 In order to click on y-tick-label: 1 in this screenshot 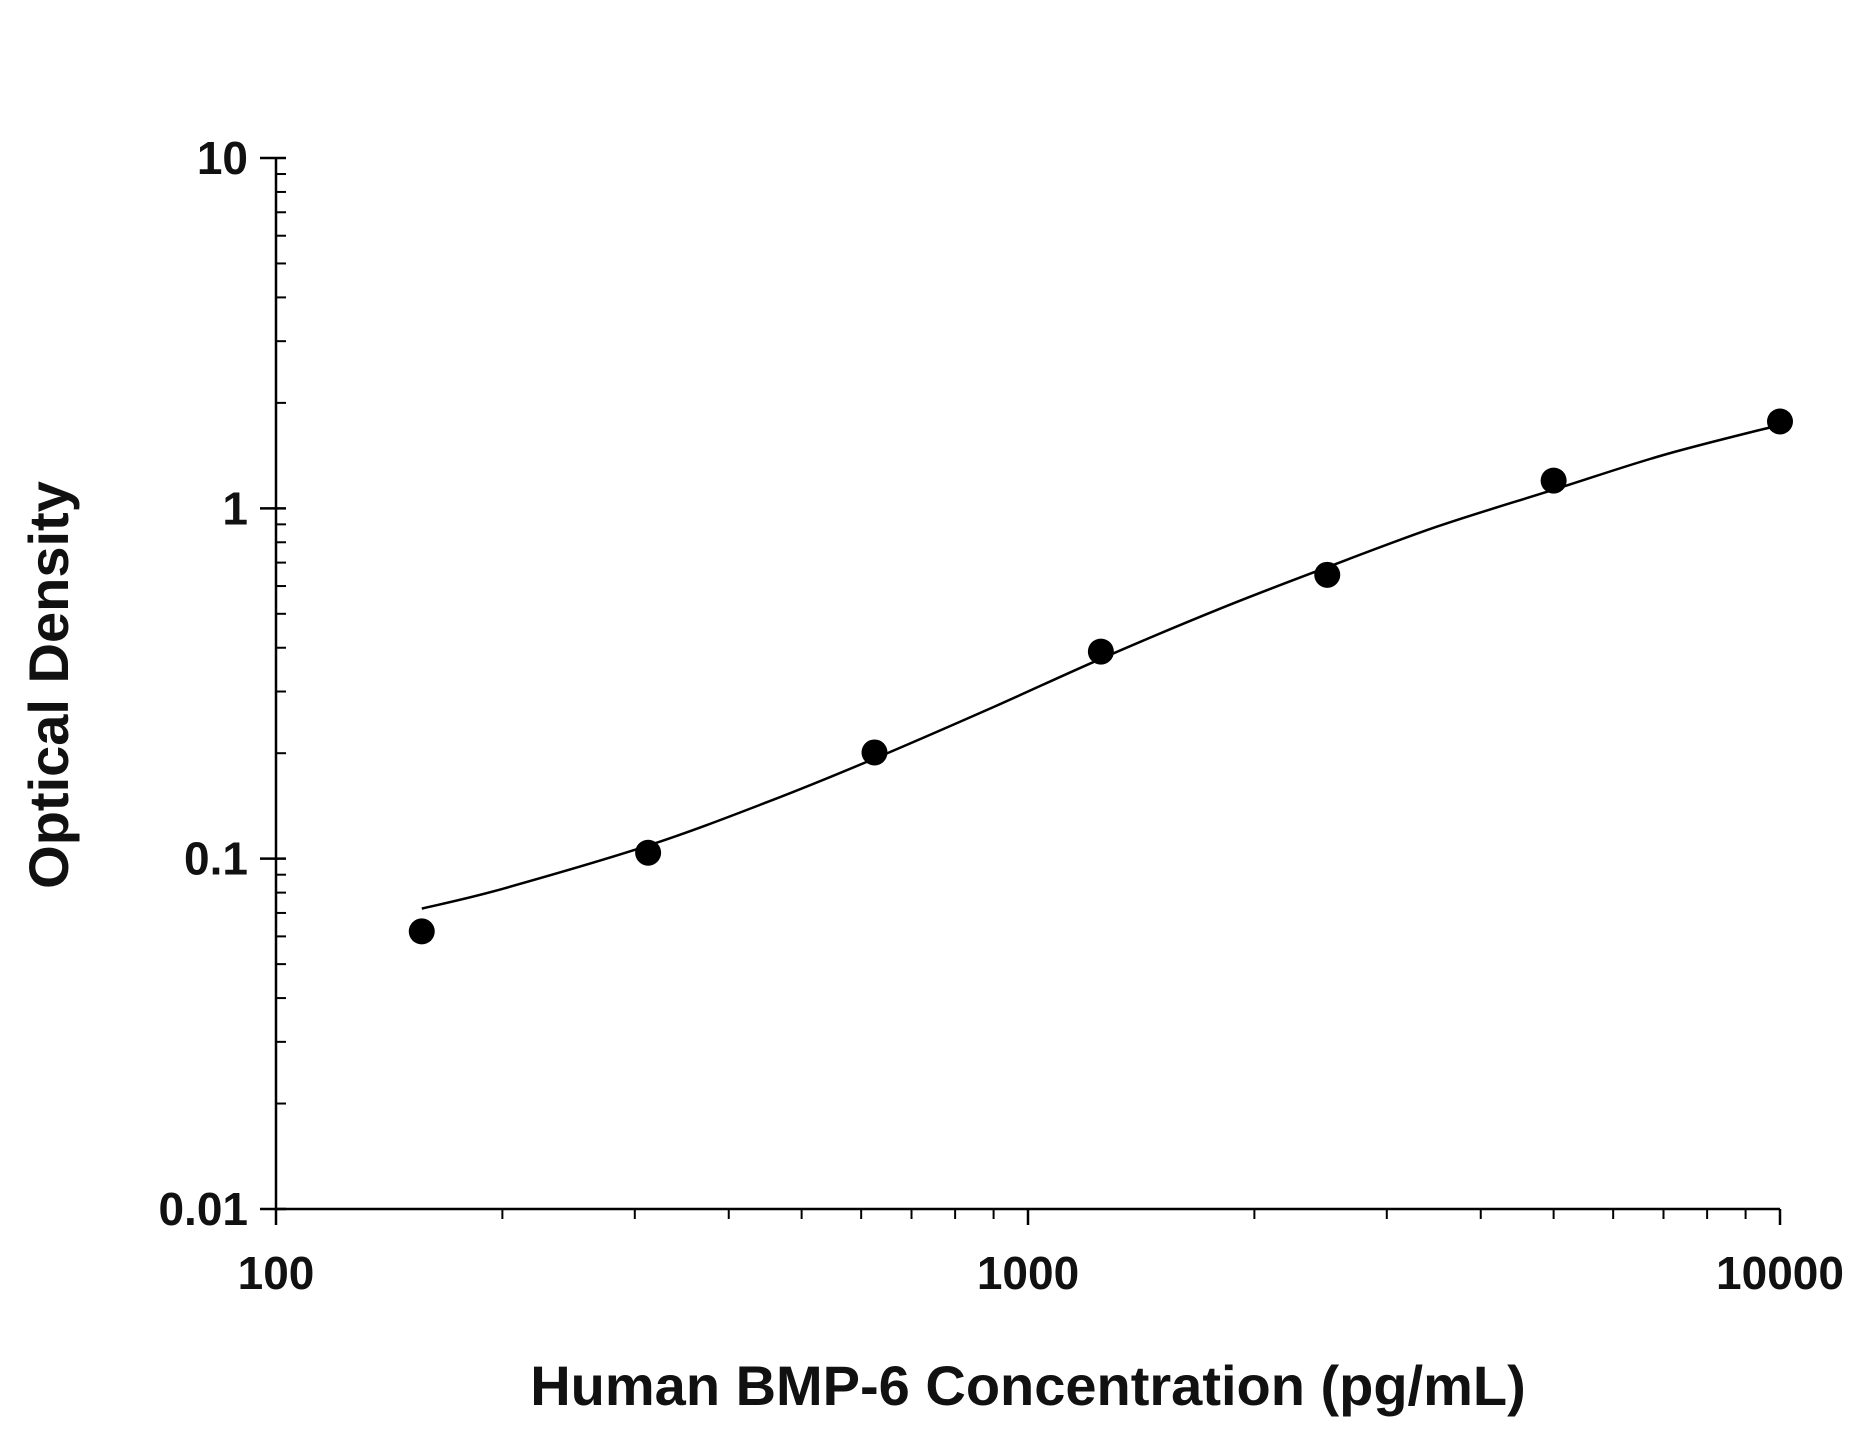, I will do `click(235, 508)`.